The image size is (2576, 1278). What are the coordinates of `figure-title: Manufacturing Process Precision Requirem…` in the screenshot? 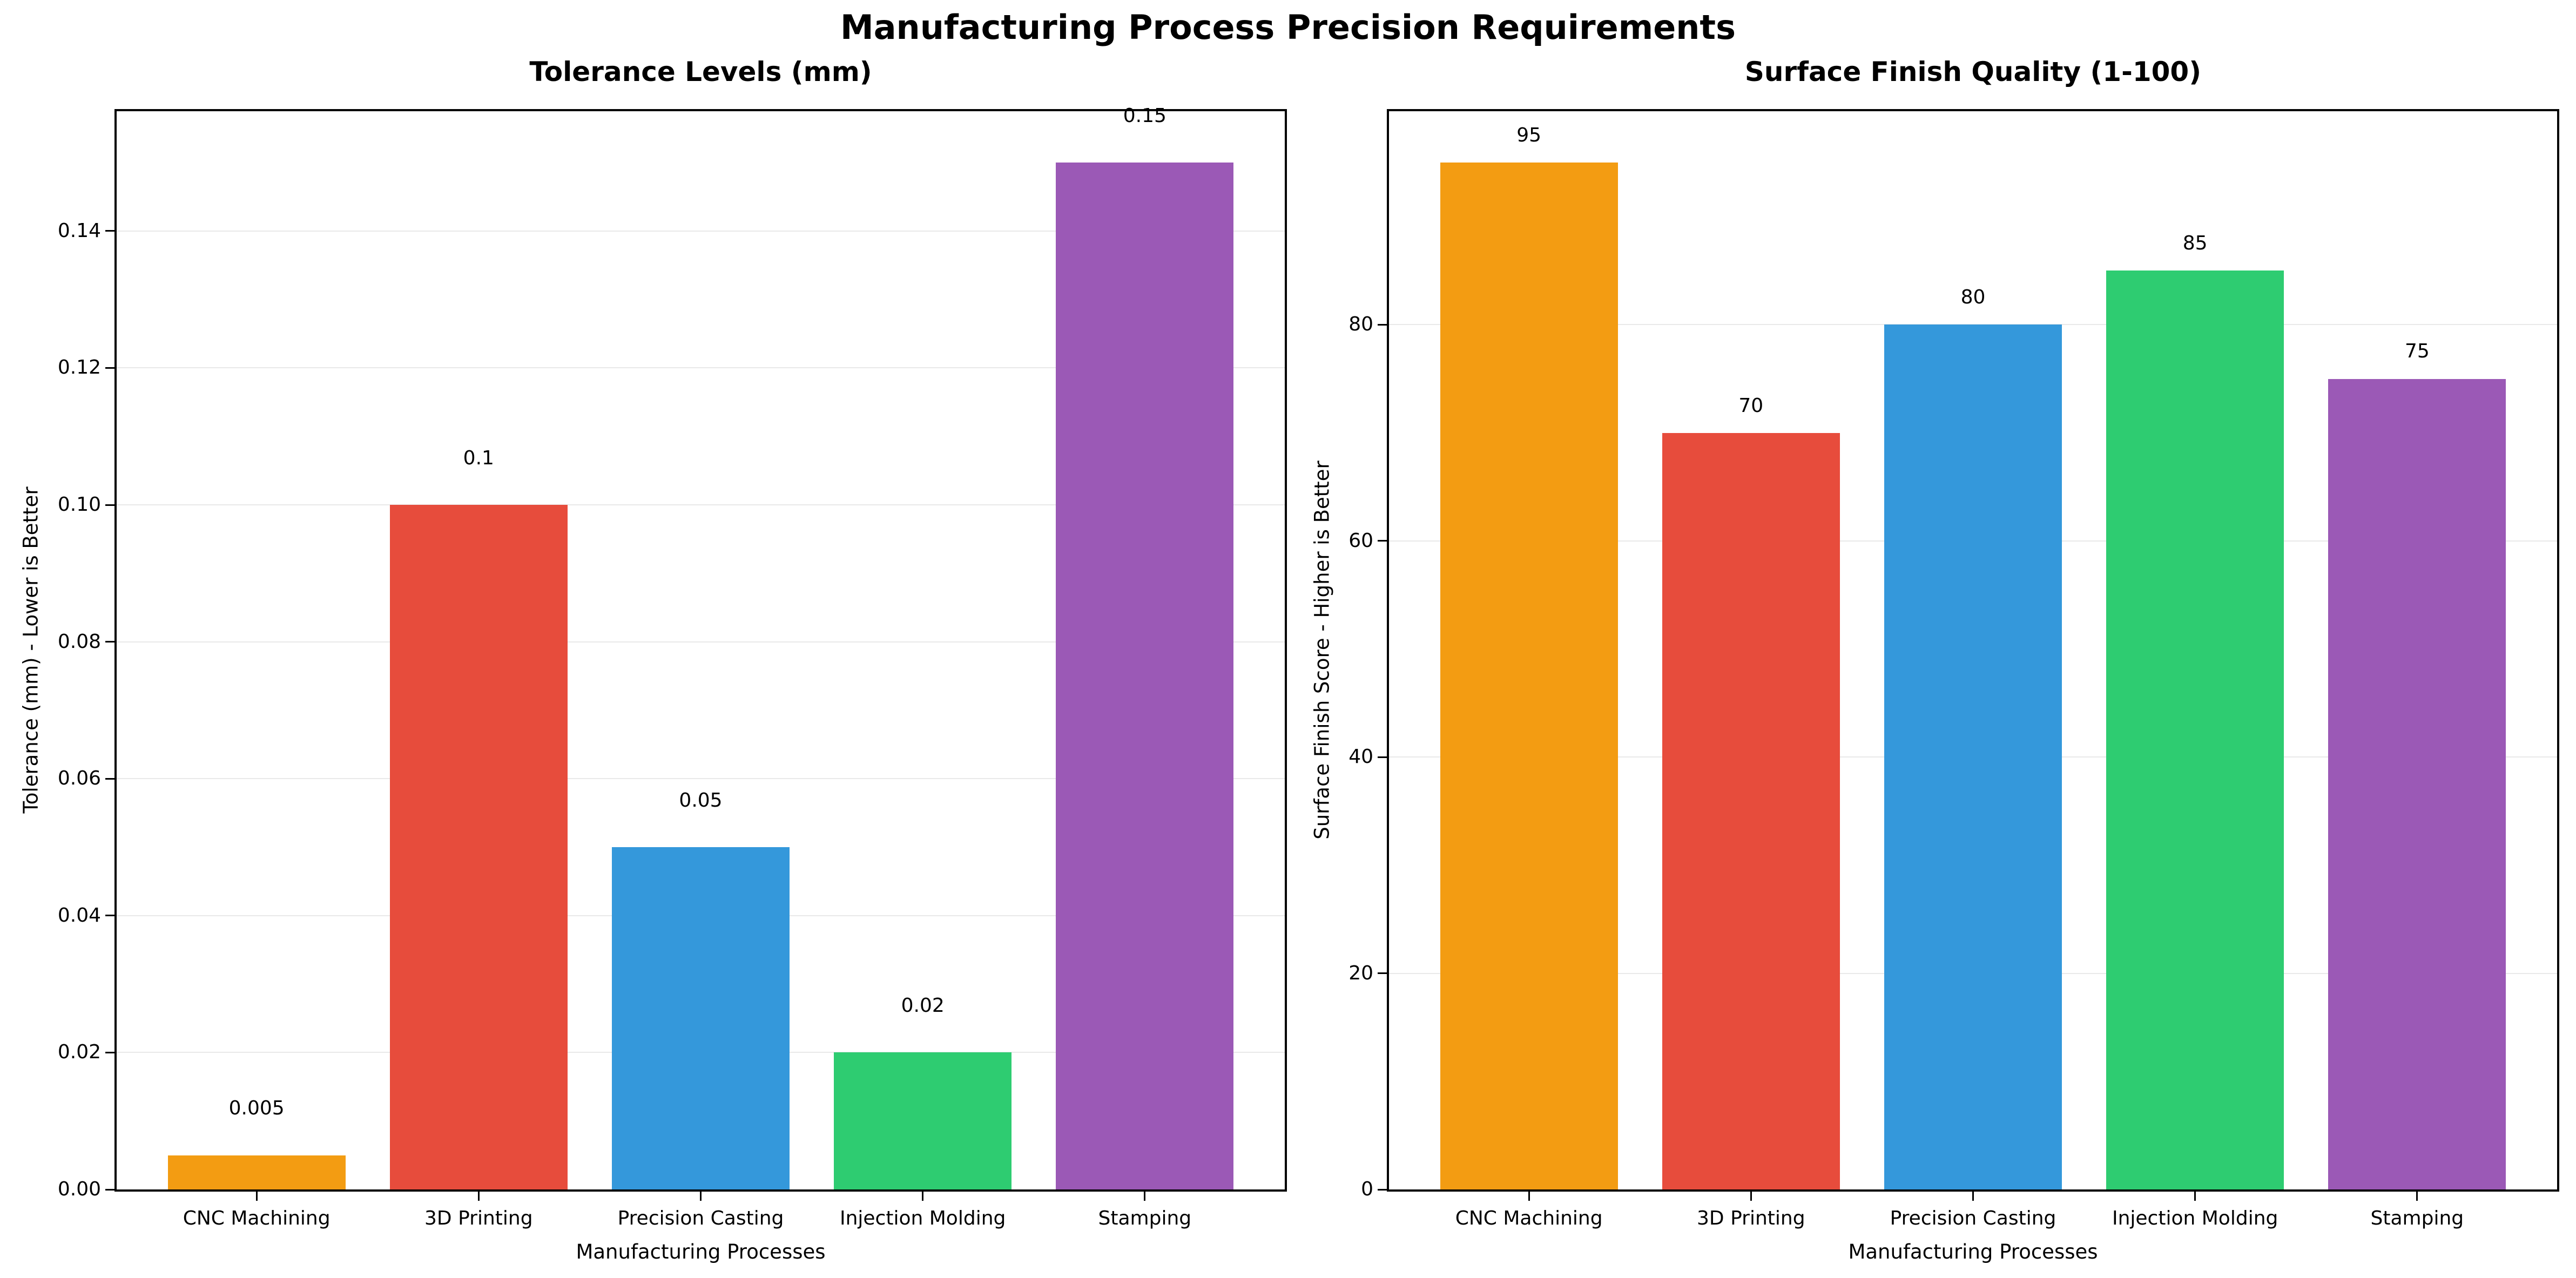 It's located at (1288, 27).